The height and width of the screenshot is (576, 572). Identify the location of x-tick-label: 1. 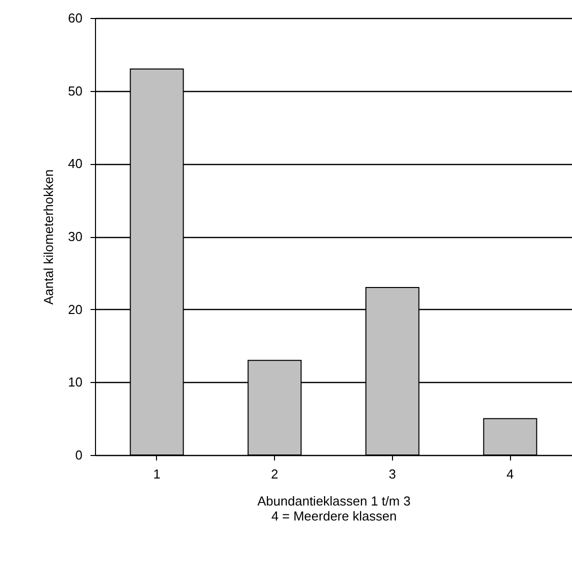
(156, 474).